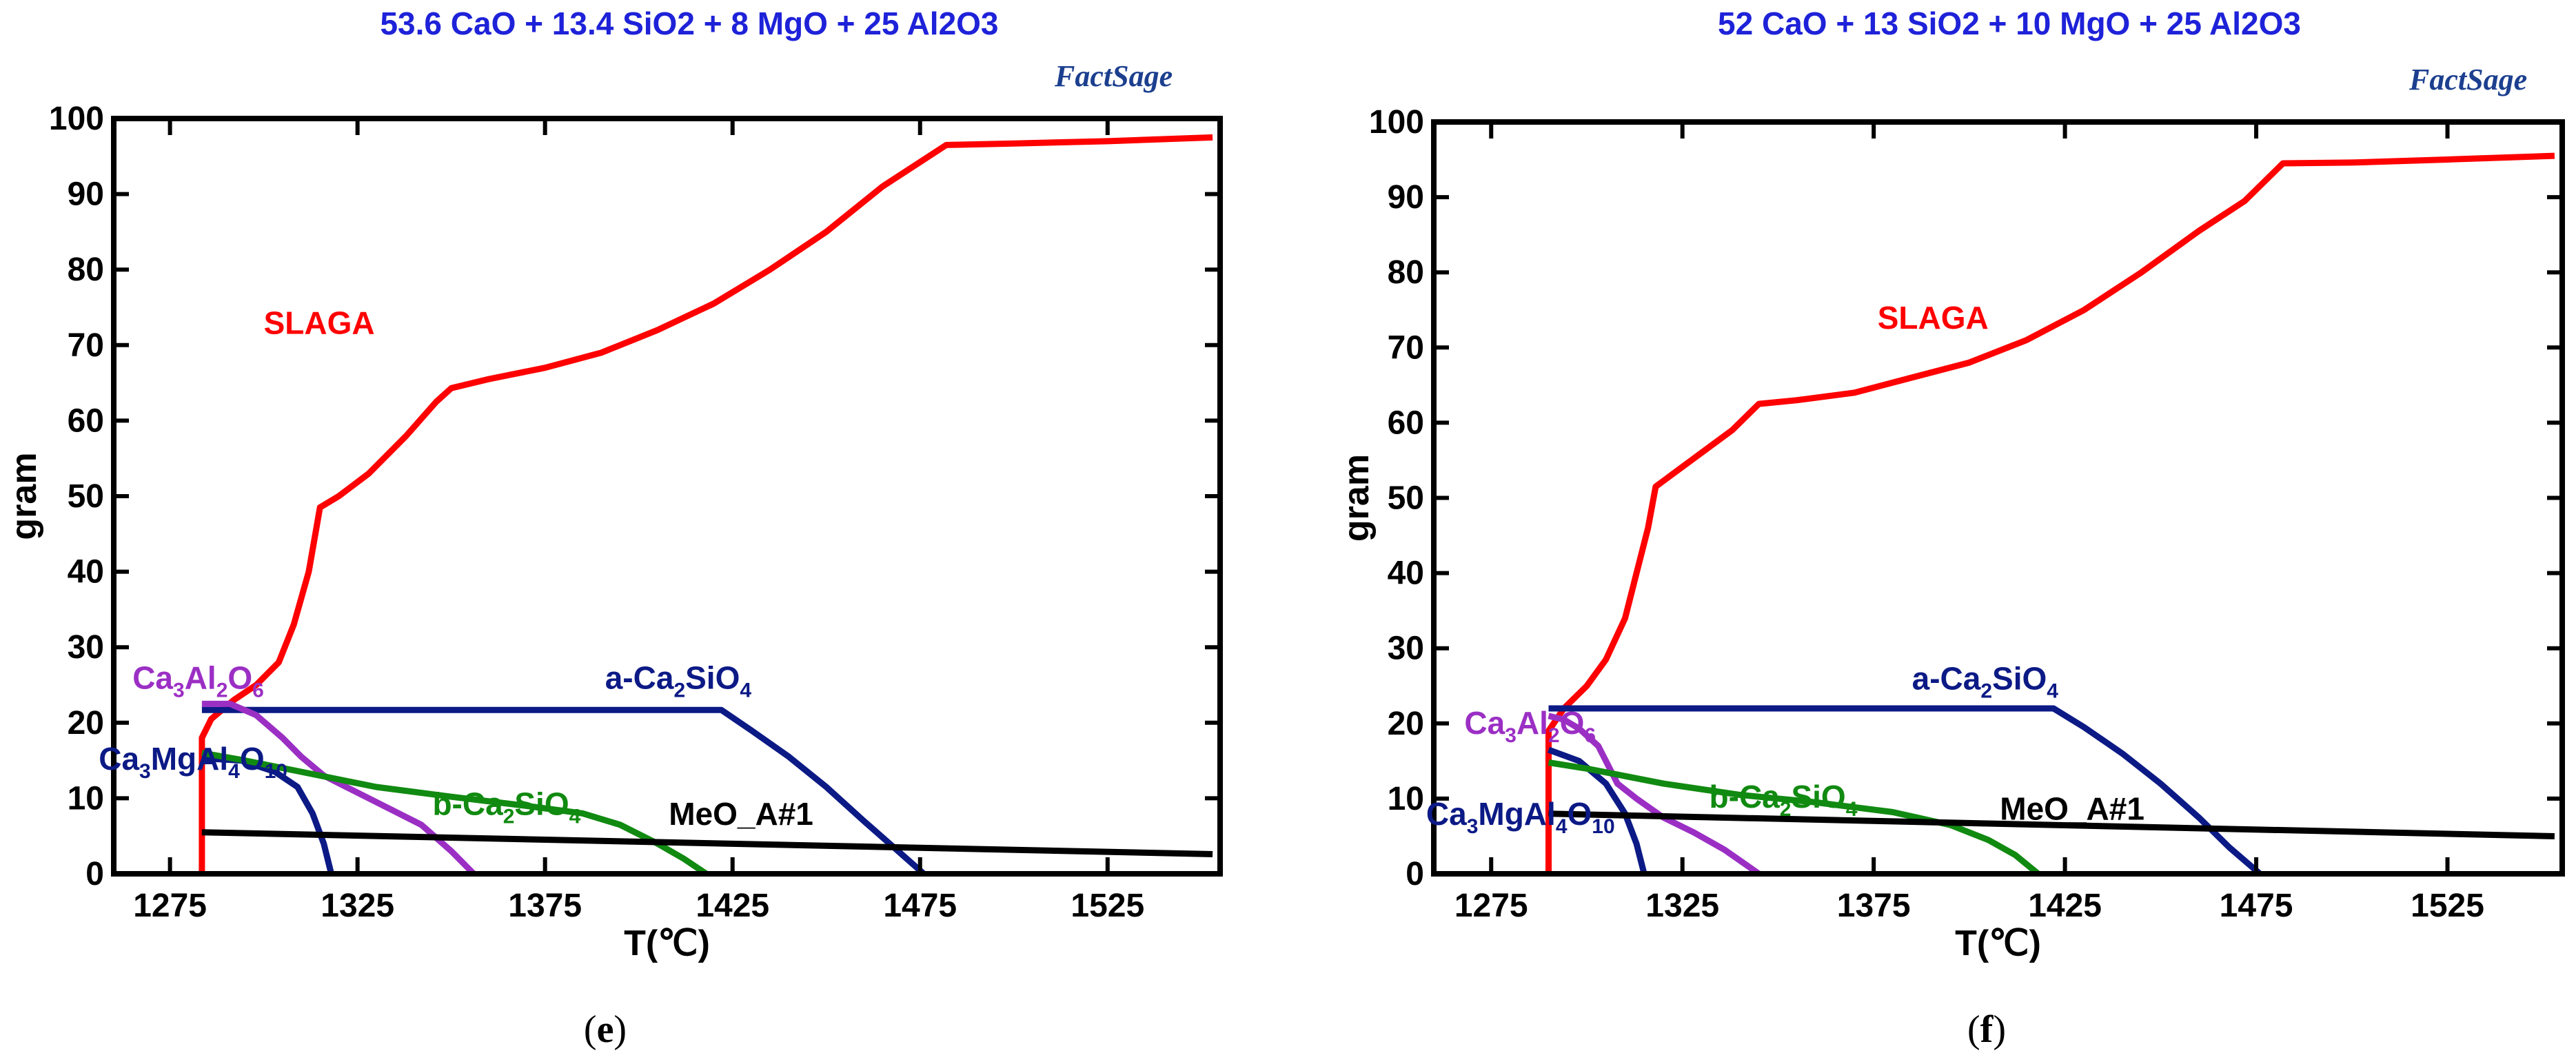 The image size is (2576, 1064). What do you see at coordinates (1107, 906) in the screenshot?
I see `chart-e-x-tick-label-5: 1525` at bounding box center [1107, 906].